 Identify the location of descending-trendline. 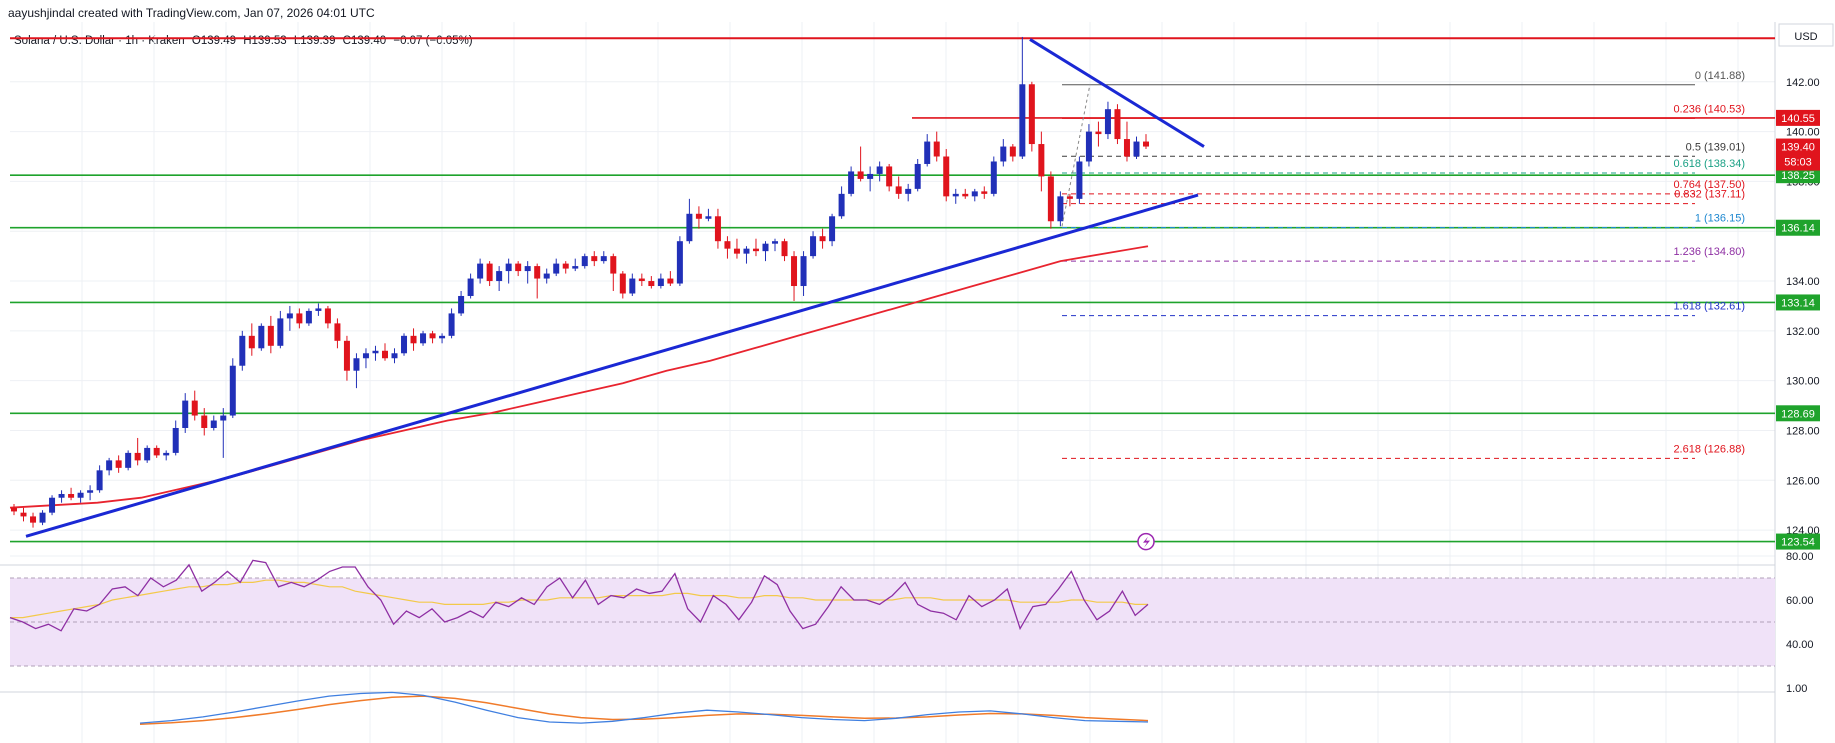
(1117, 93).